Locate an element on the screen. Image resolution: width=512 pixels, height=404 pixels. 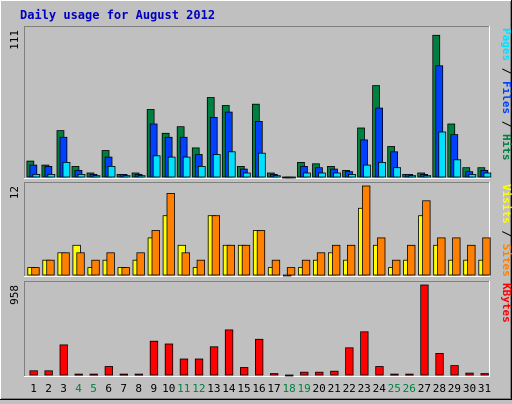
legend-visits-sites: Visits / Sites is located at coordinates (506, 230).